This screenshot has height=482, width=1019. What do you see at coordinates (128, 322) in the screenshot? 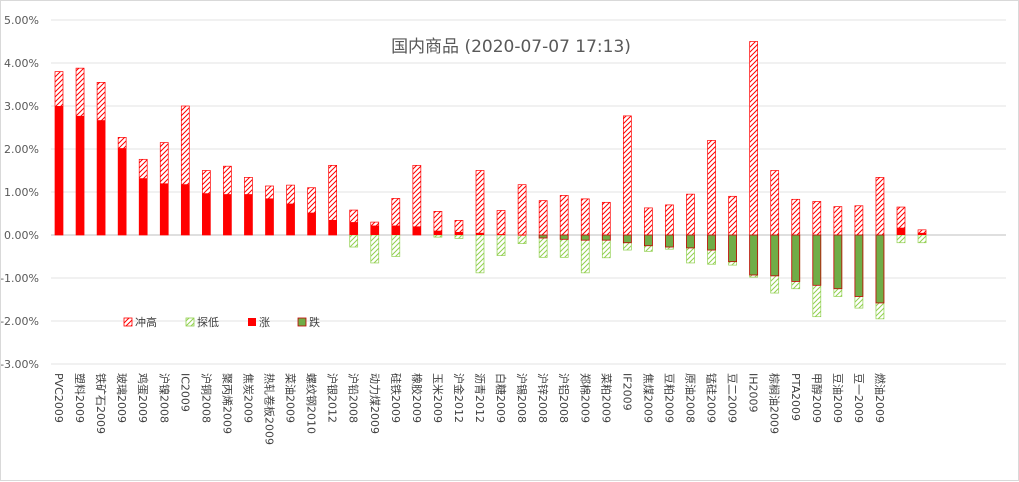
I see `legend-swatch-high` at bounding box center [128, 322].